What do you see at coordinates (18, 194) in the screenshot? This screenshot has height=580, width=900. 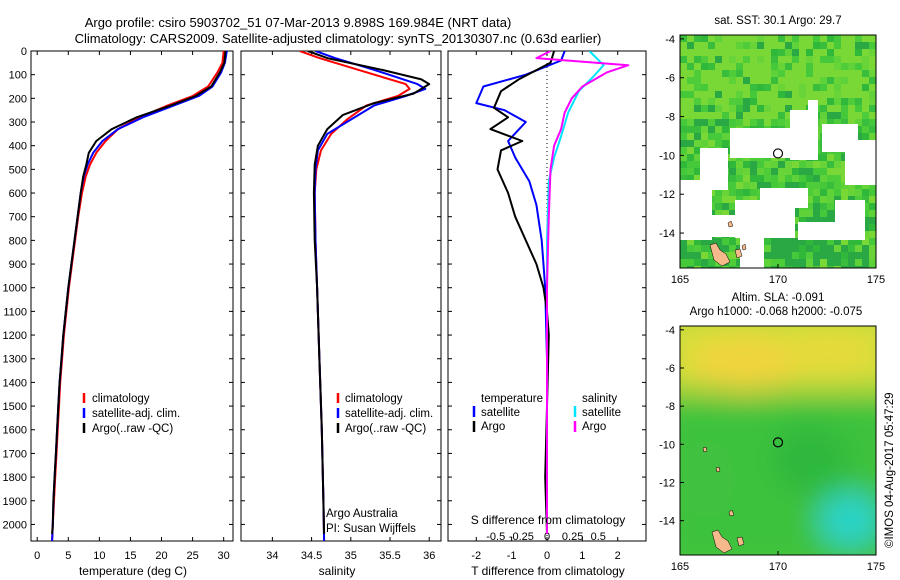 I see `y-tick-label: 600` at bounding box center [18, 194].